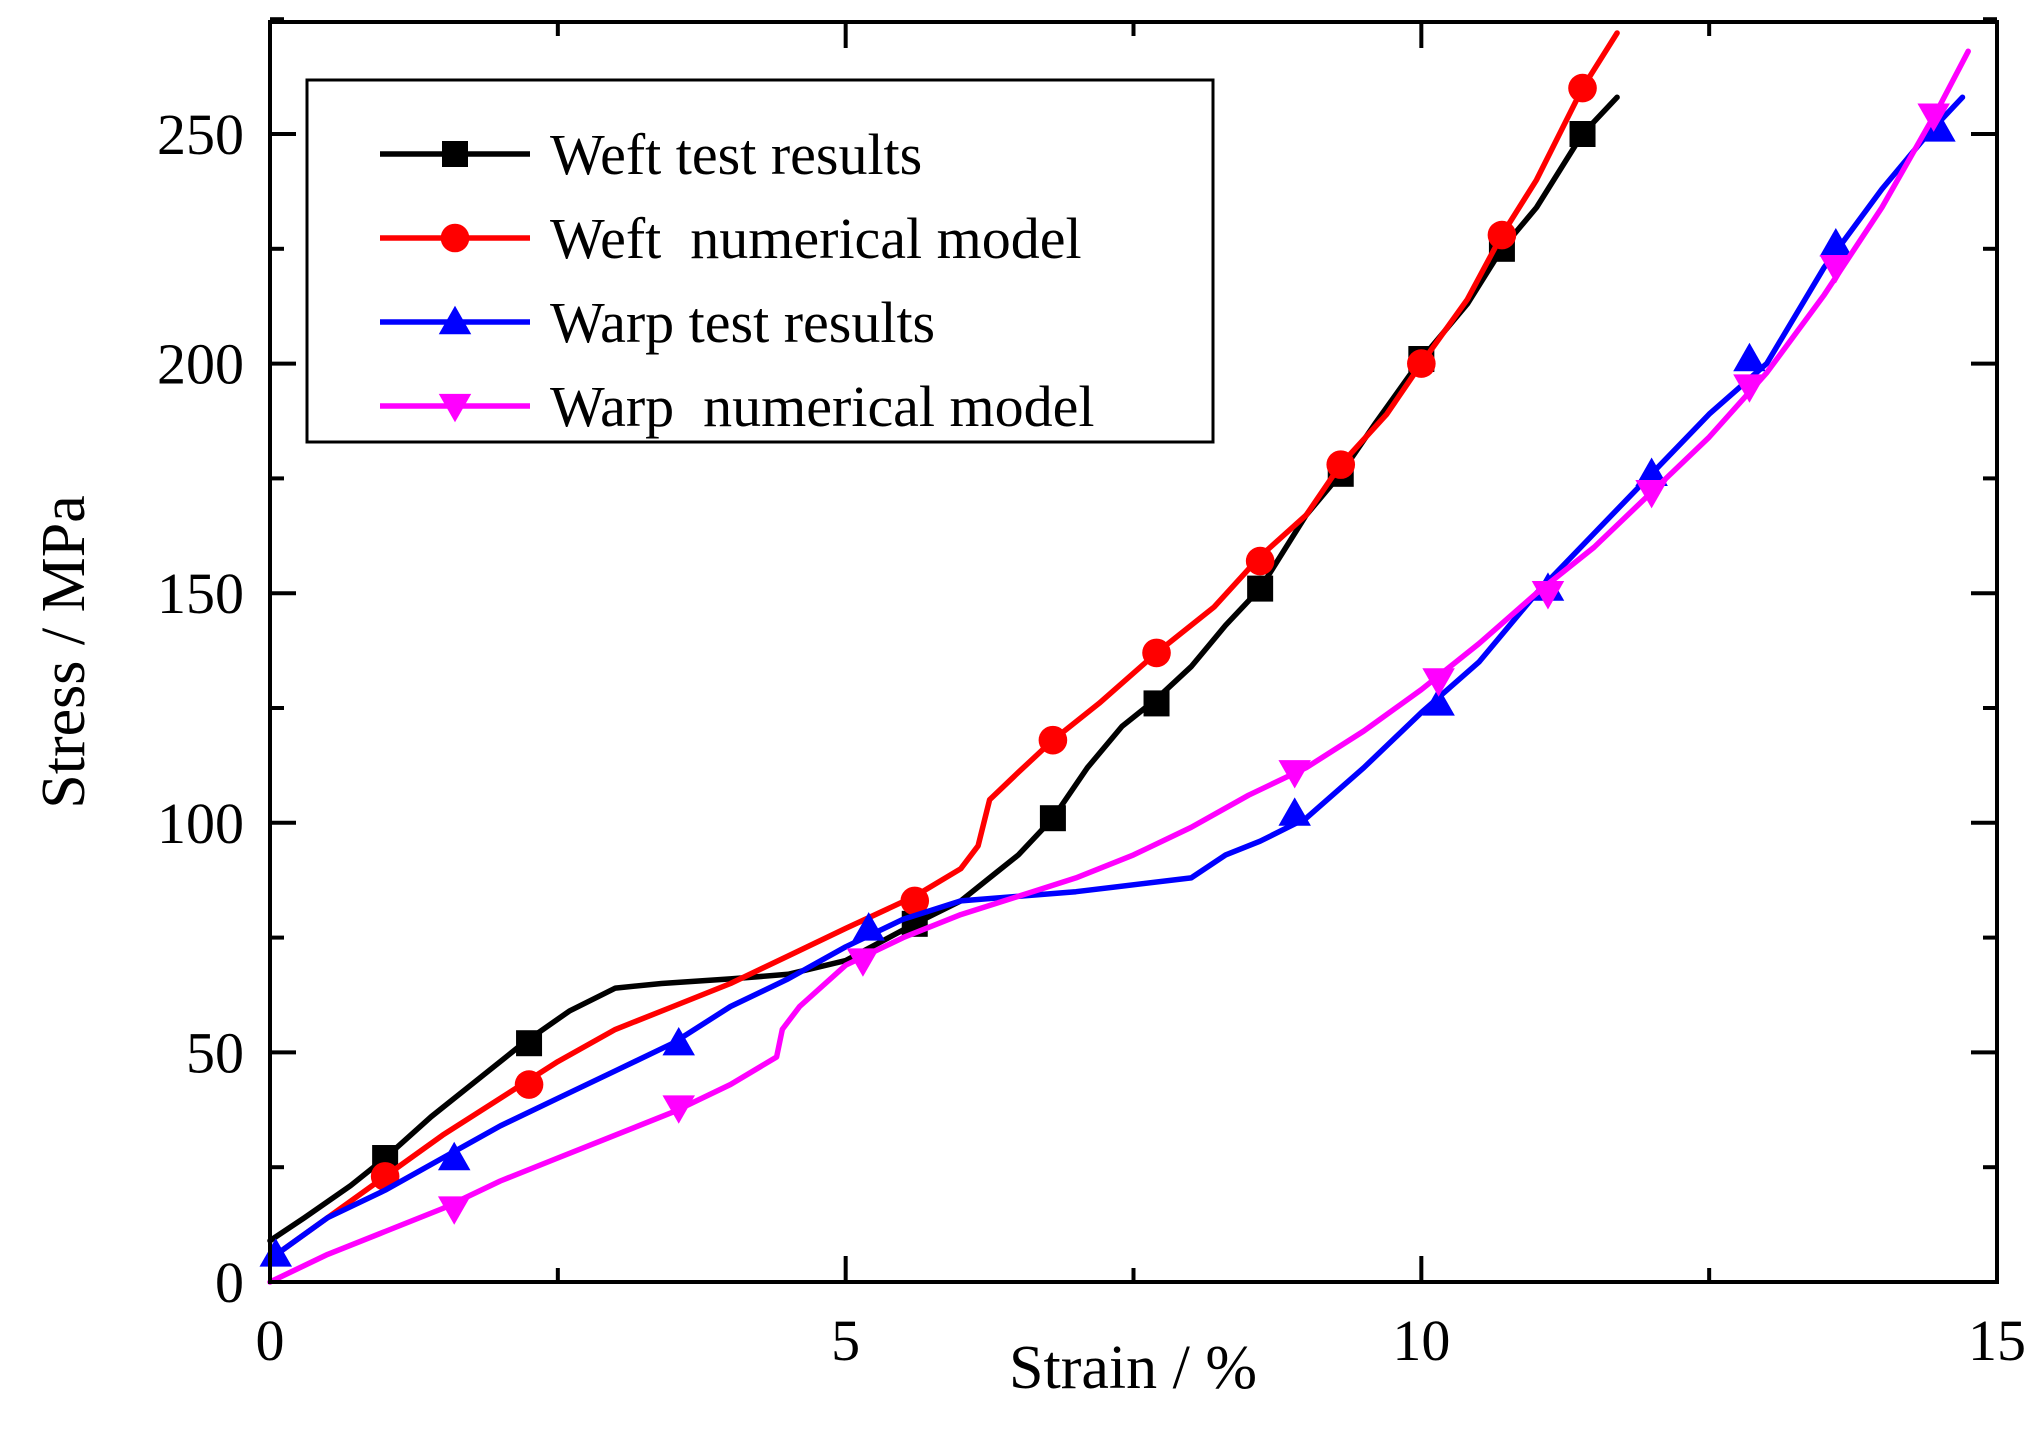 The width and height of the screenshot is (2043, 1440). What do you see at coordinates (1997, 1340) in the screenshot?
I see `x-tick-label: 15` at bounding box center [1997, 1340].